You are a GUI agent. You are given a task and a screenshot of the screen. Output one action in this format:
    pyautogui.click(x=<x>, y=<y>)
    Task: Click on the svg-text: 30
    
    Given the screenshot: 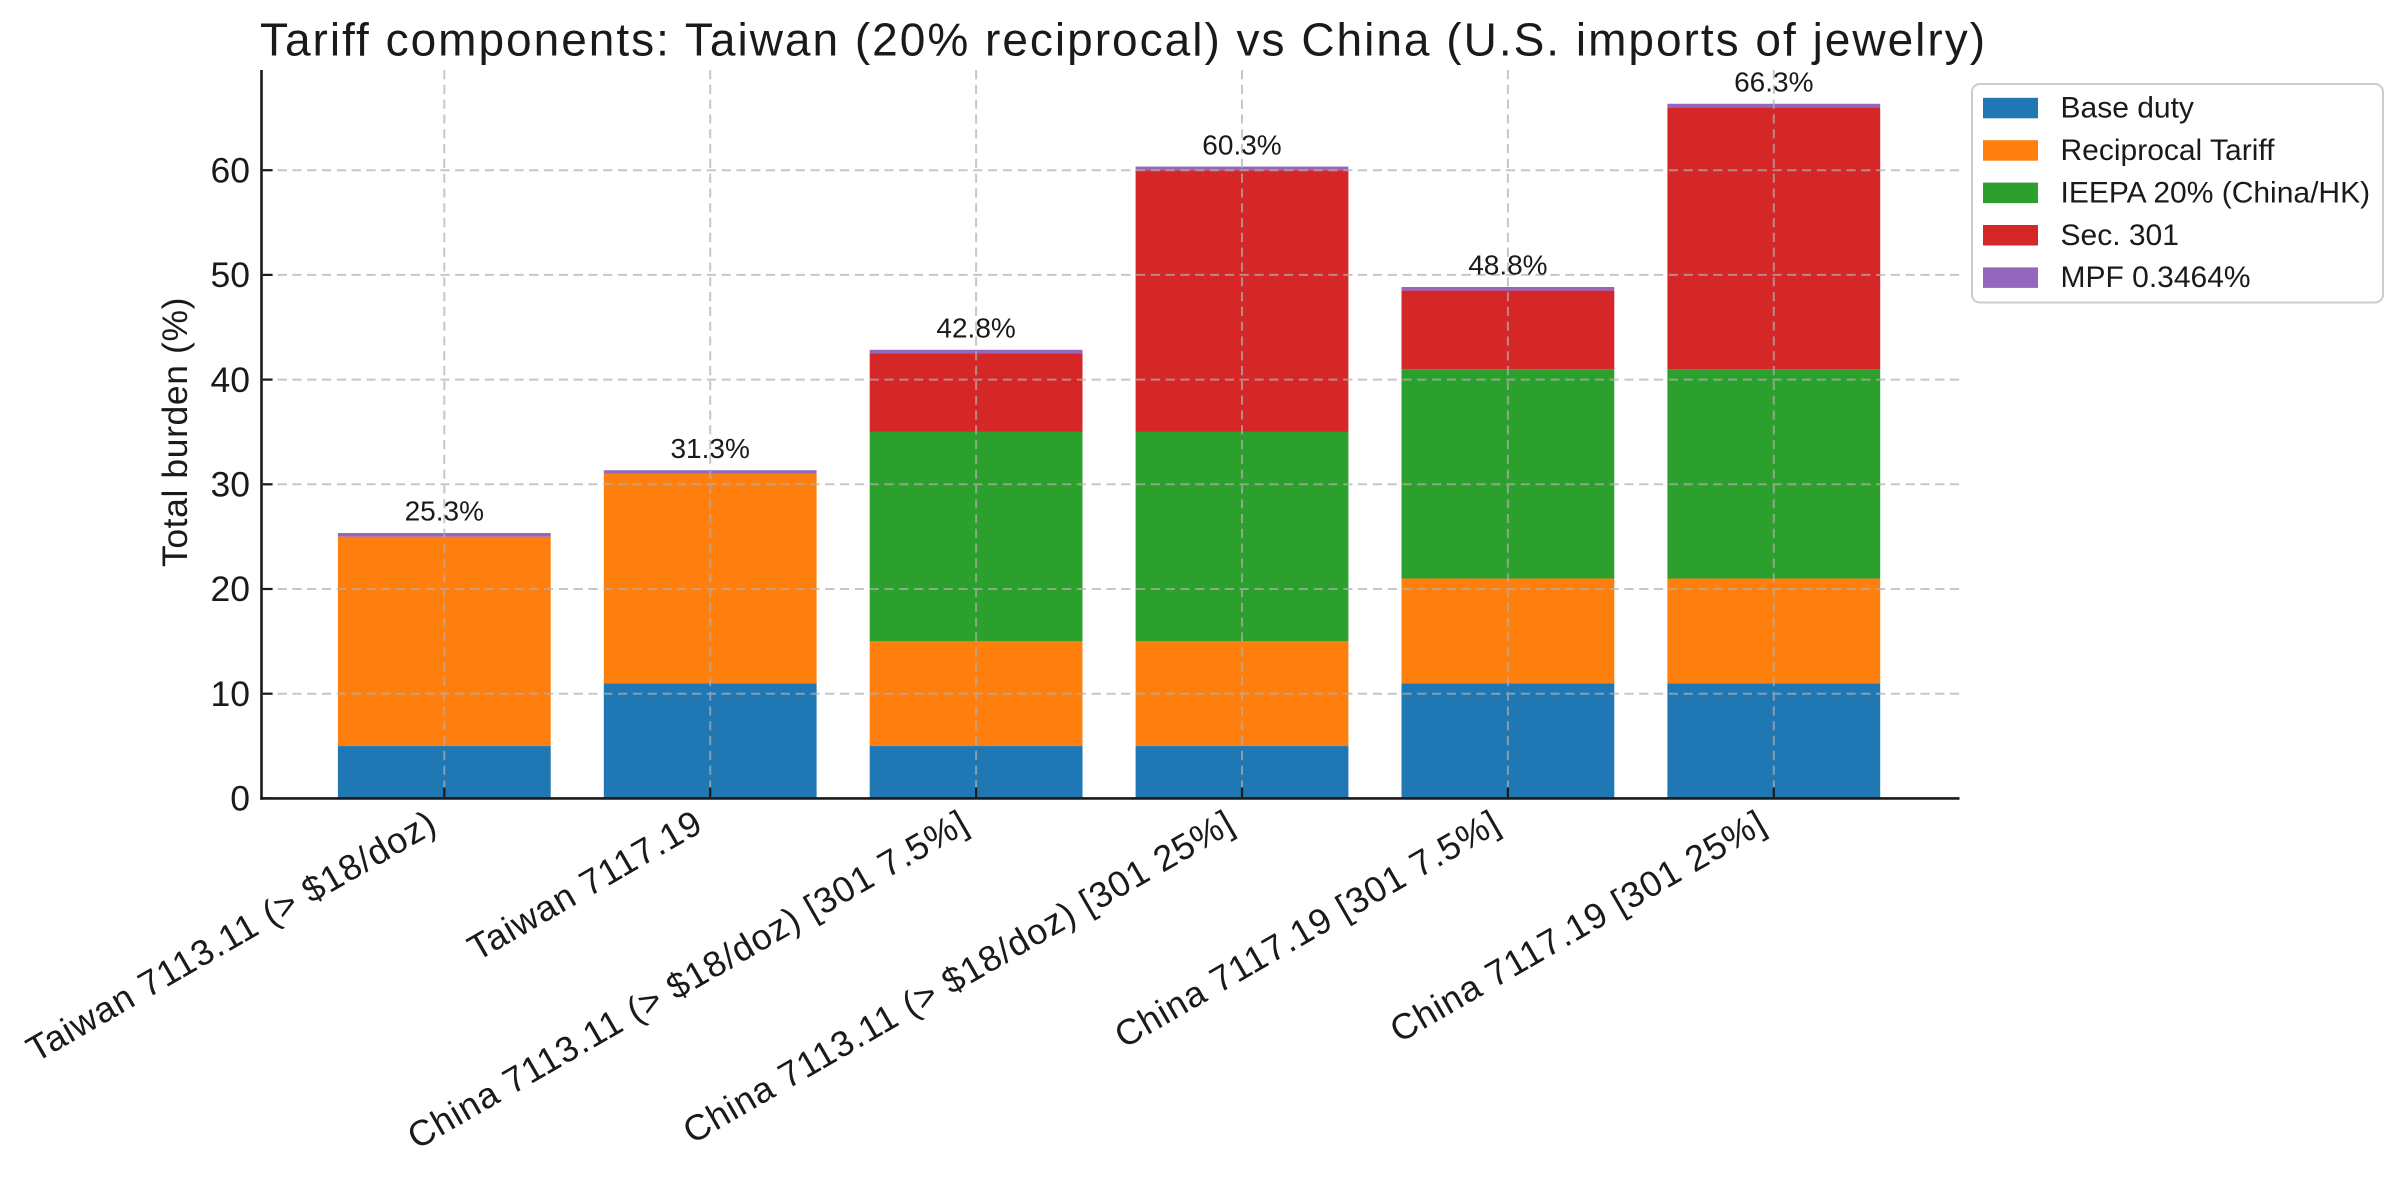 What is the action you would take?
    pyautogui.click(x=231, y=485)
    